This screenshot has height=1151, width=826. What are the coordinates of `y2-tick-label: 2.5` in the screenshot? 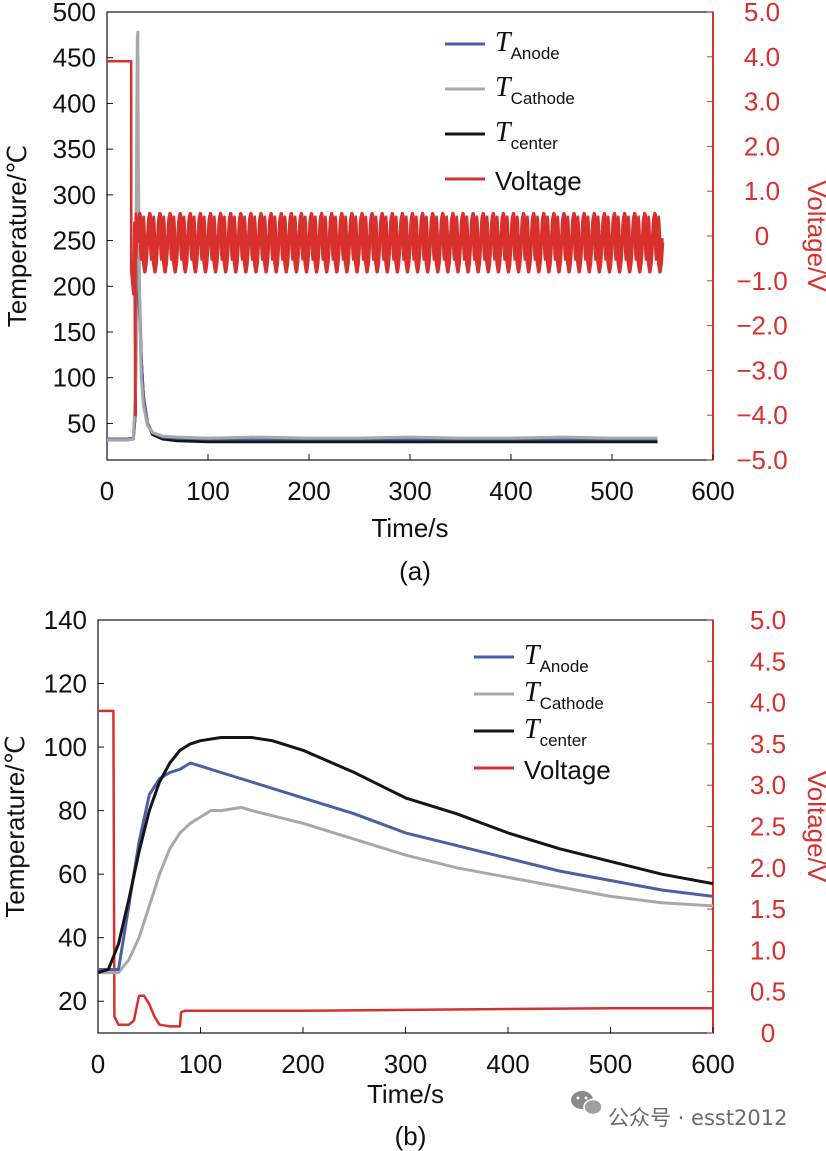 It's located at (768, 827).